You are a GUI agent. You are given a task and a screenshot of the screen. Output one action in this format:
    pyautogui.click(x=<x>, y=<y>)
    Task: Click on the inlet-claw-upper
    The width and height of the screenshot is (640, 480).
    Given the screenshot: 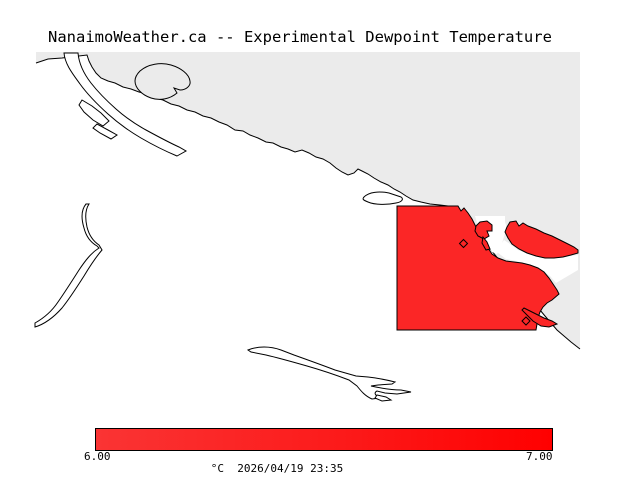 What is the action you would take?
    pyautogui.click(x=94, y=113)
    